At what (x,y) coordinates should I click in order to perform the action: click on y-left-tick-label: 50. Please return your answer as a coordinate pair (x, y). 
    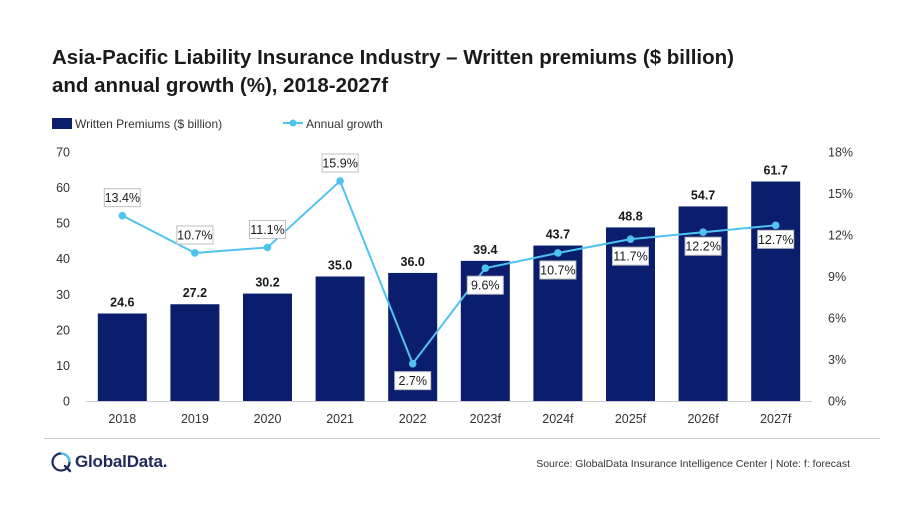
    Looking at the image, I should click on (63, 224).